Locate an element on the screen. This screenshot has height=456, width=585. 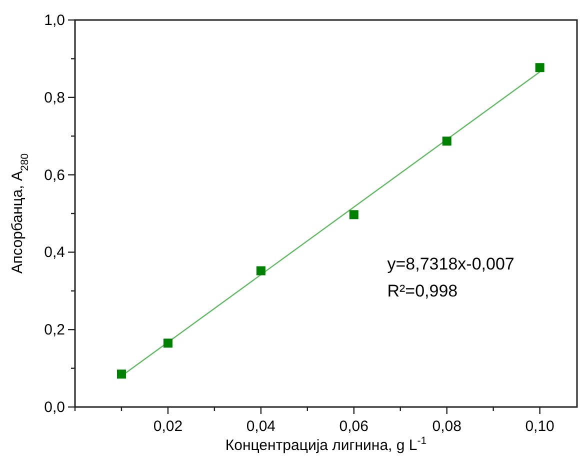
annotation: R²=0,998 is located at coordinates (422, 291).